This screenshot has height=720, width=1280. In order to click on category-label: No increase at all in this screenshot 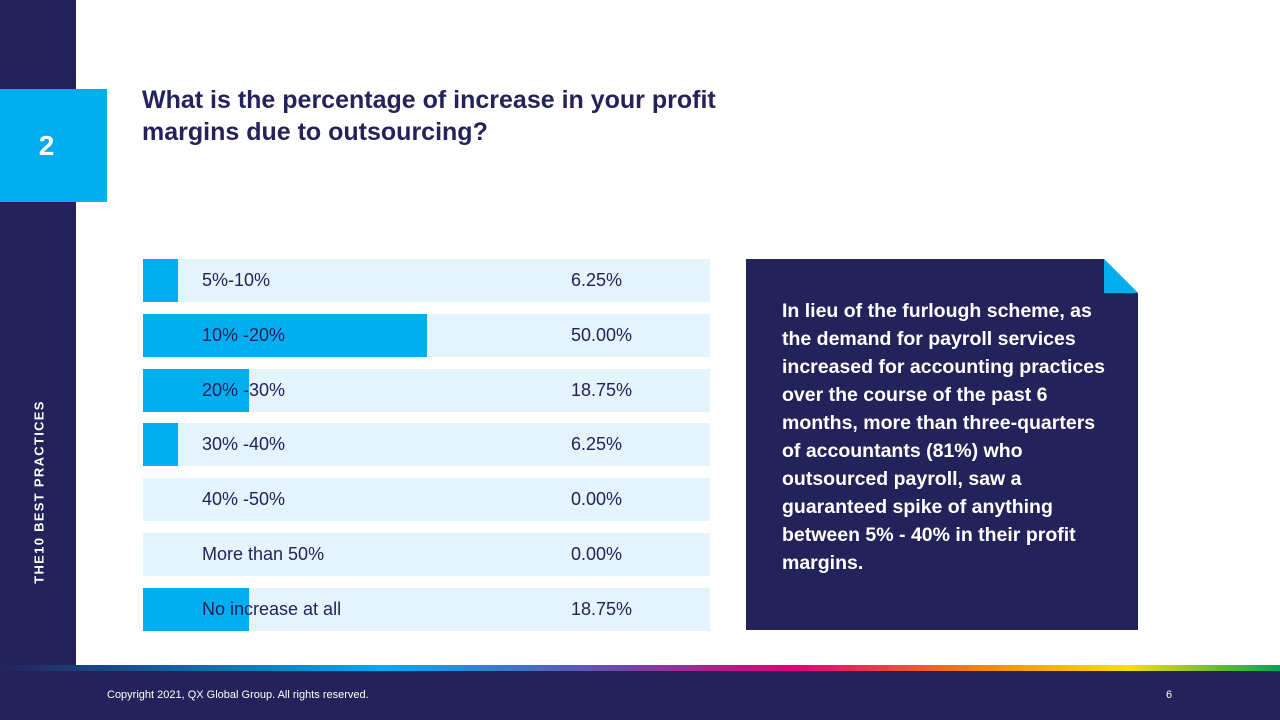, I will do `click(272, 609)`.